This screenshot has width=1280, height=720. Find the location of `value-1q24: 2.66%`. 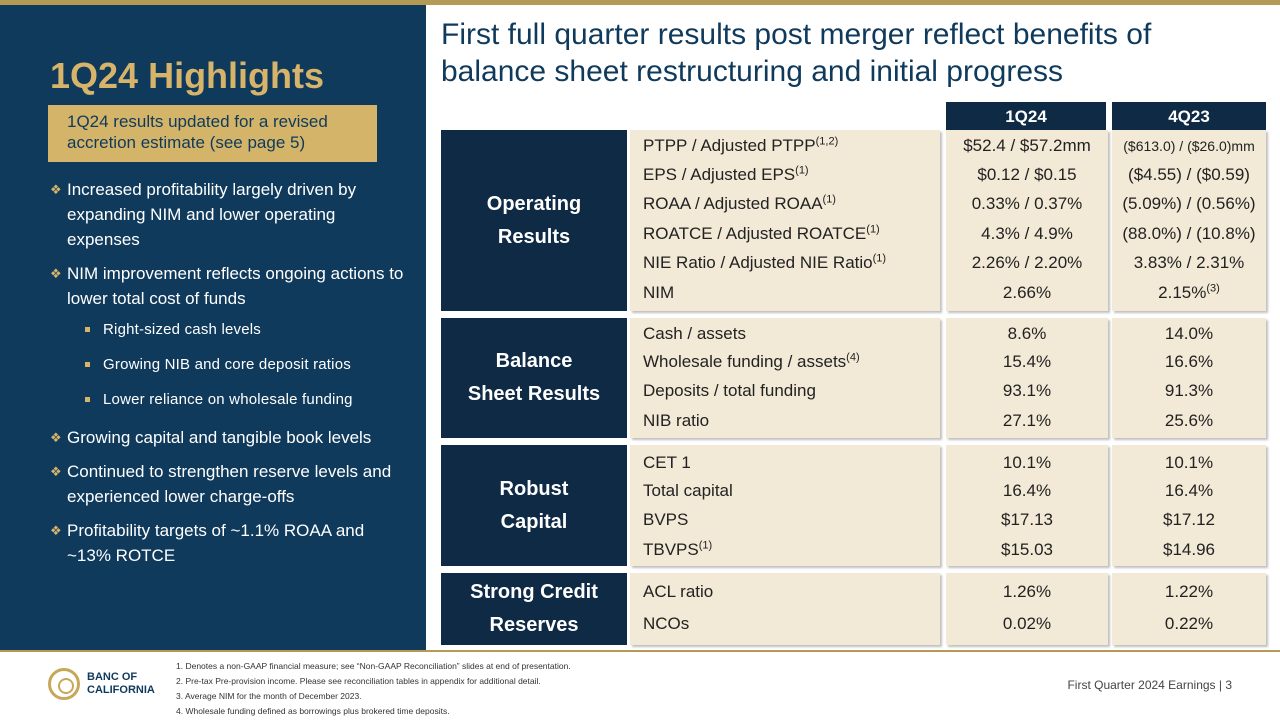

value-1q24: 2.66% is located at coordinates (1027, 292).